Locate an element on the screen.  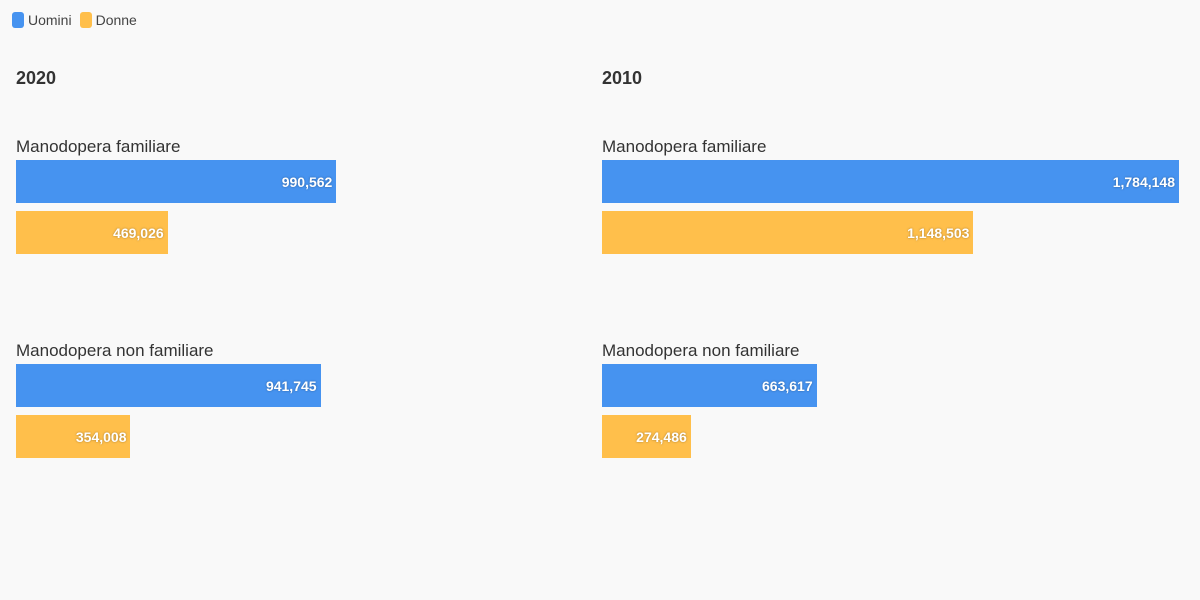
chart-legend: Uomini Donne is located at coordinates (74, 20).